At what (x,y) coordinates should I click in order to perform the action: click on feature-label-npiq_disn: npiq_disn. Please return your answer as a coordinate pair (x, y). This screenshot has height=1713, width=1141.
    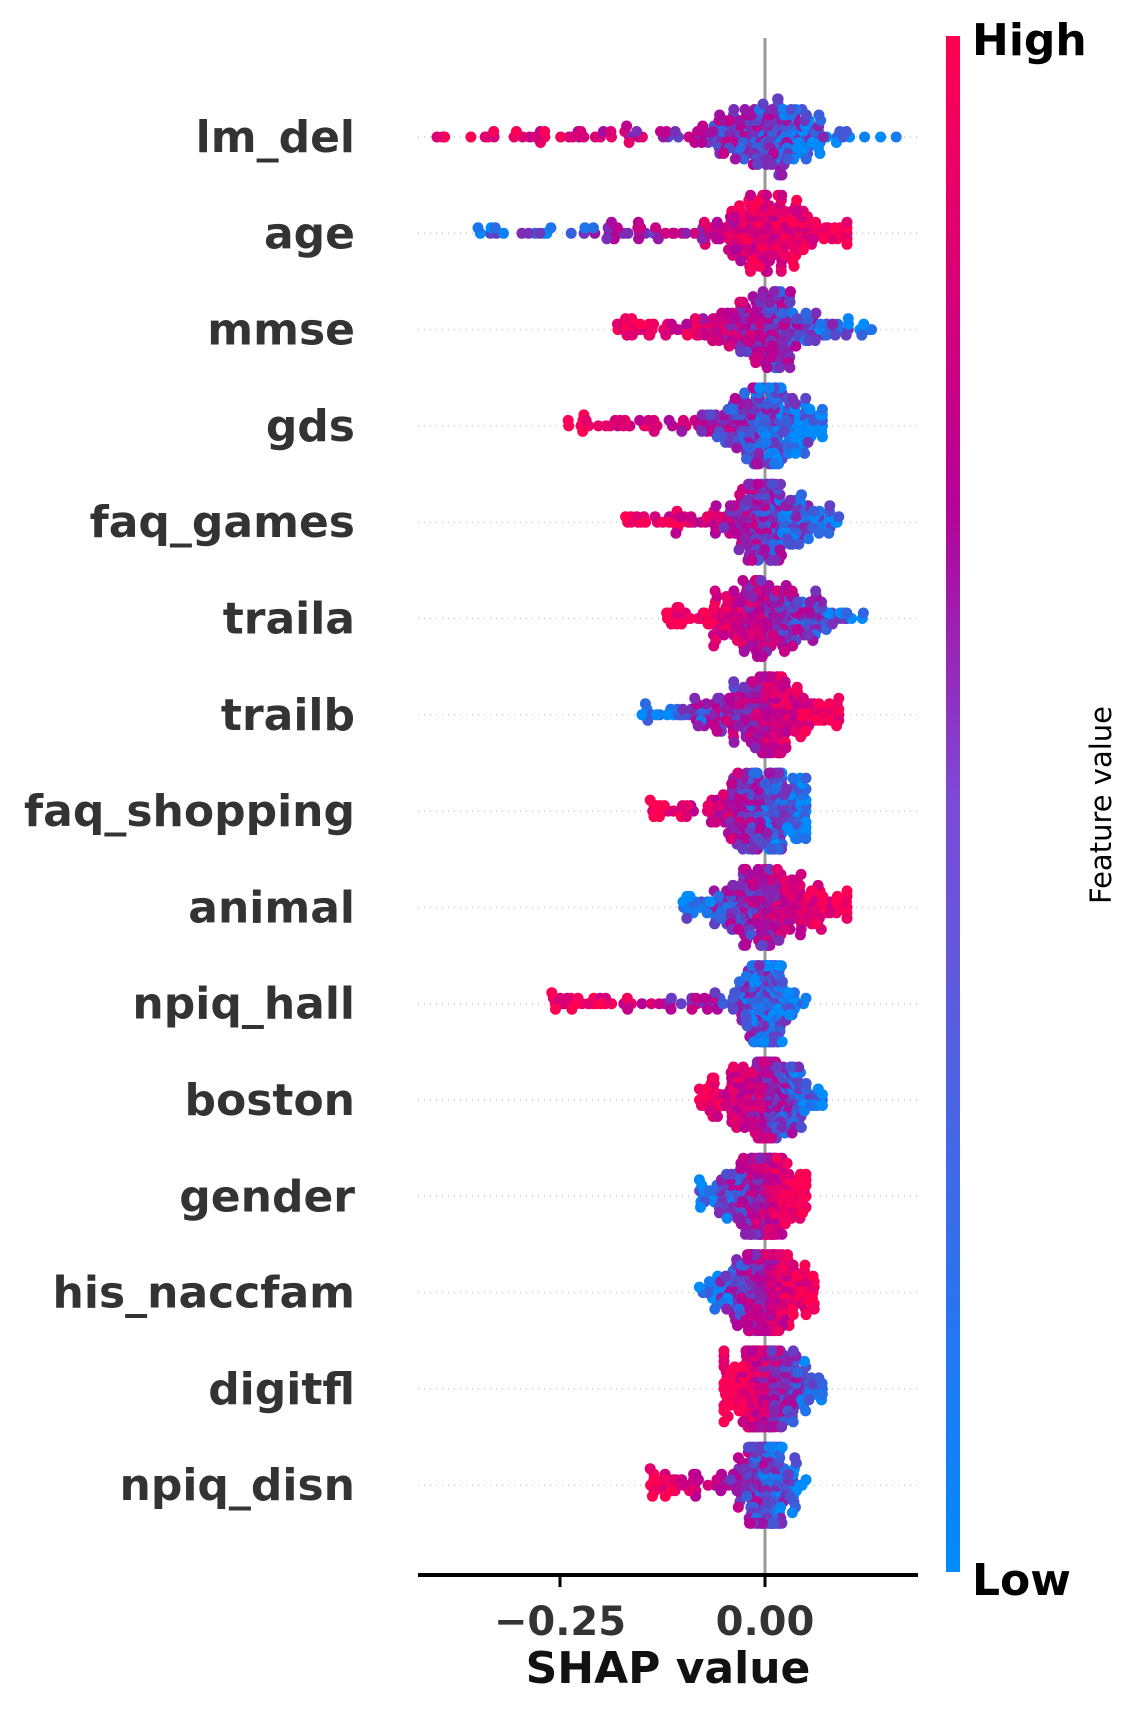
    Looking at the image, I should click on (238, 1485).